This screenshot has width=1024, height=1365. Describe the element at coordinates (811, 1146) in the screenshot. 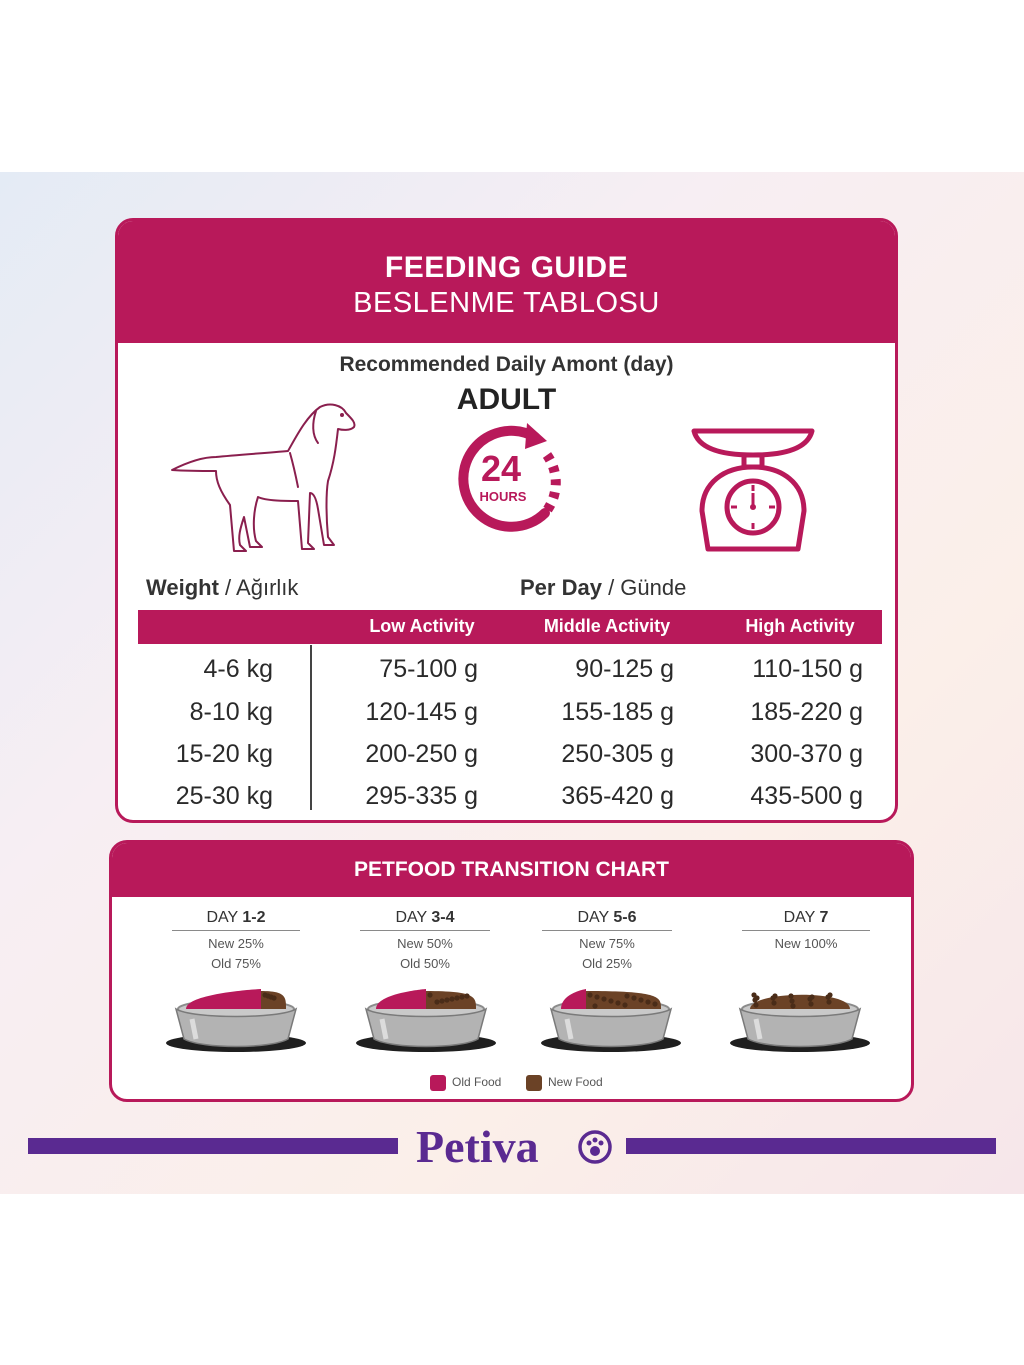

I see `brand-bar-right` at that location.